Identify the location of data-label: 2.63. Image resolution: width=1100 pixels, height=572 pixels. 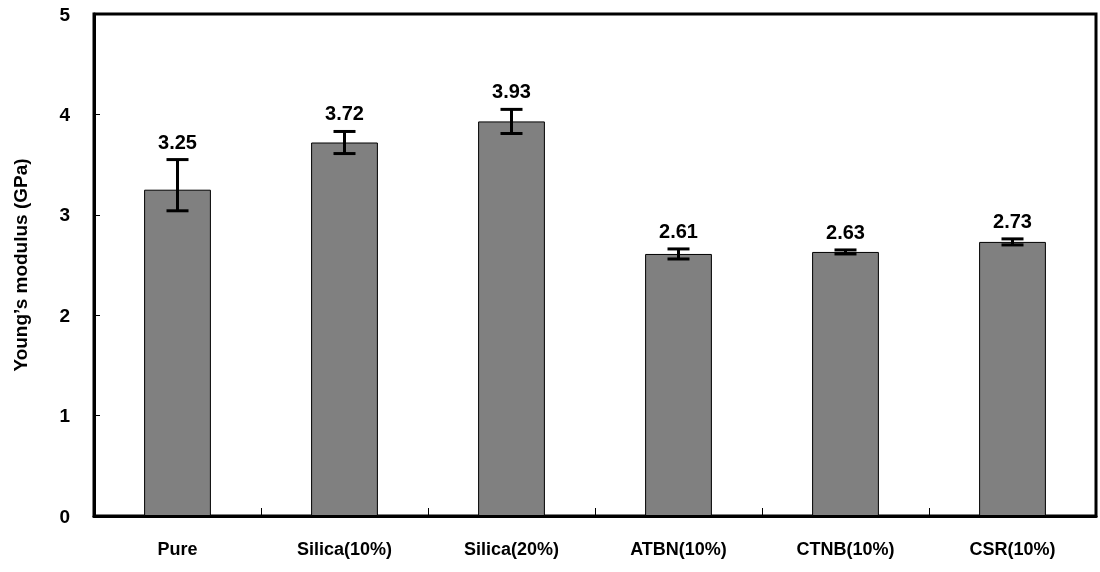
(845, 231).